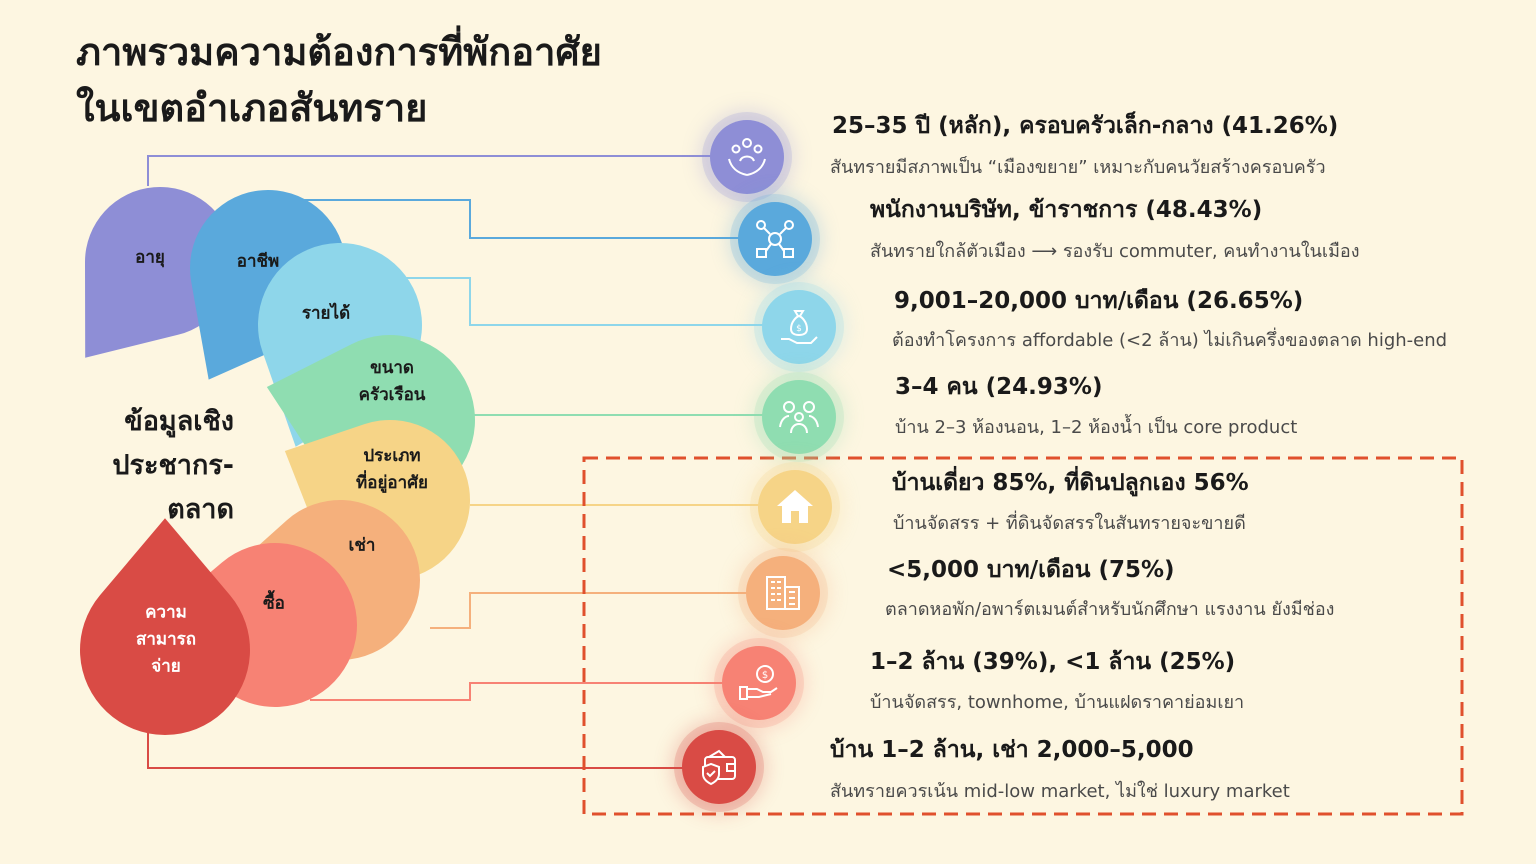  Describe the element at coordinates (1012, 750) in the screenshot. I see `item-affordability-headline: บ้าน 1–2 ล้าน, เช่า 2,000–5,000` at that location.